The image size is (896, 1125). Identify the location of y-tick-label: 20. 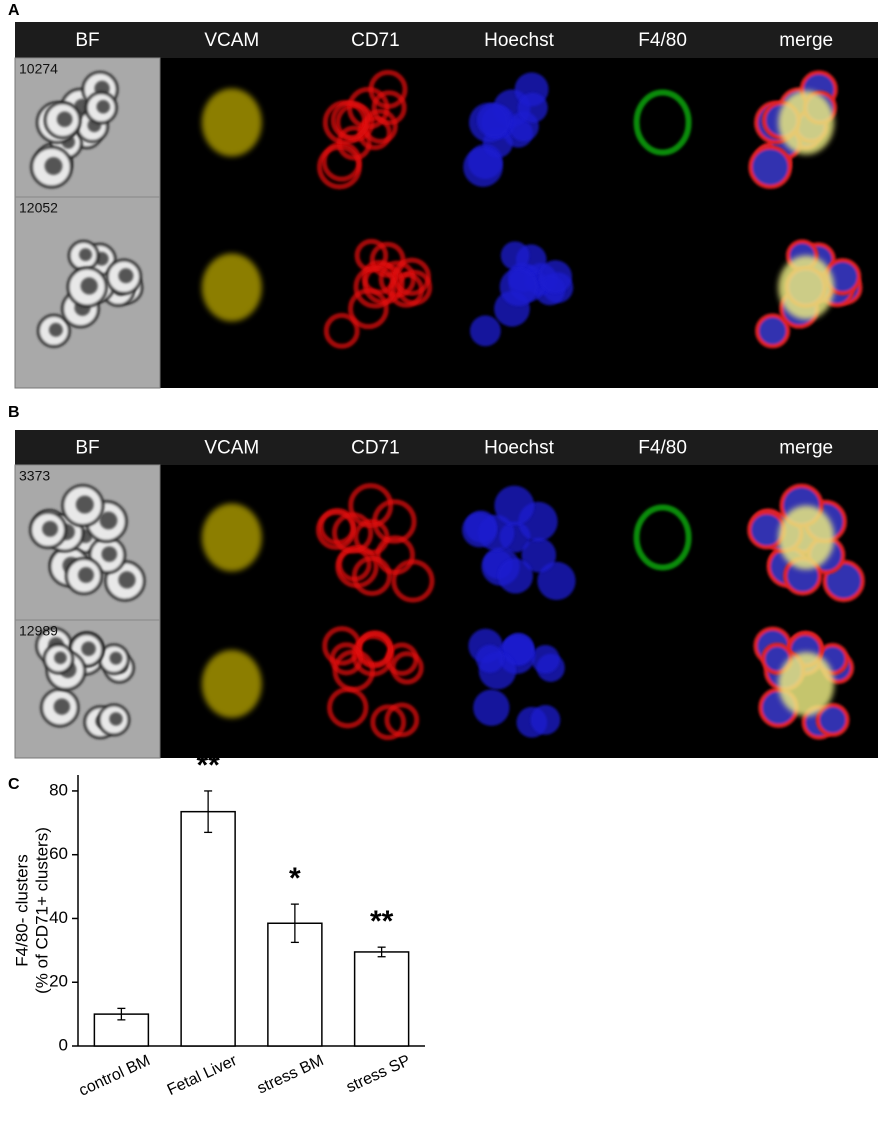
(58, 981).